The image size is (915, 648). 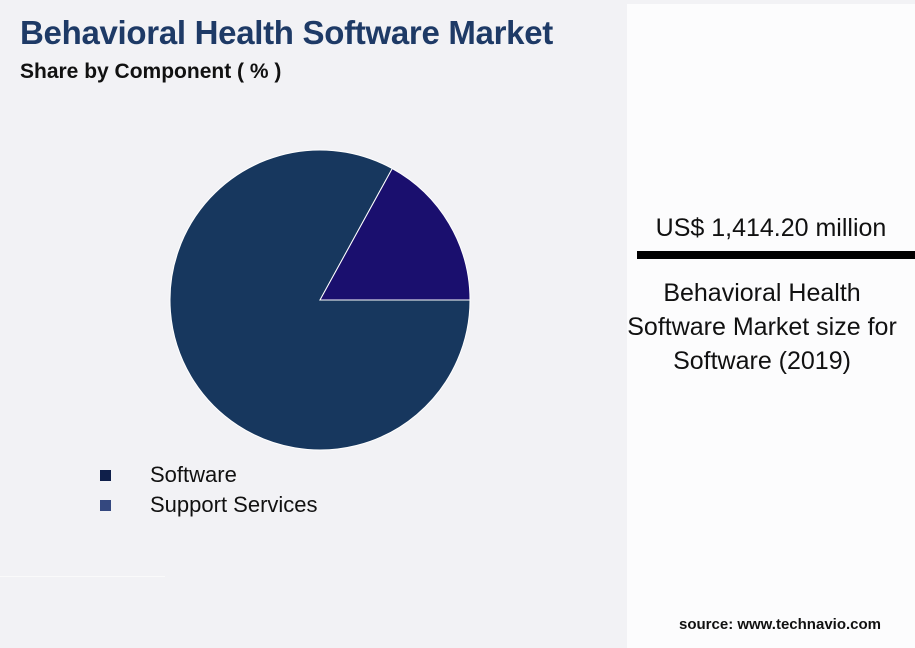 What do you see at coordinates (82, 576) in the screenshot?
I see `divider` at bounding box center [82, 576].